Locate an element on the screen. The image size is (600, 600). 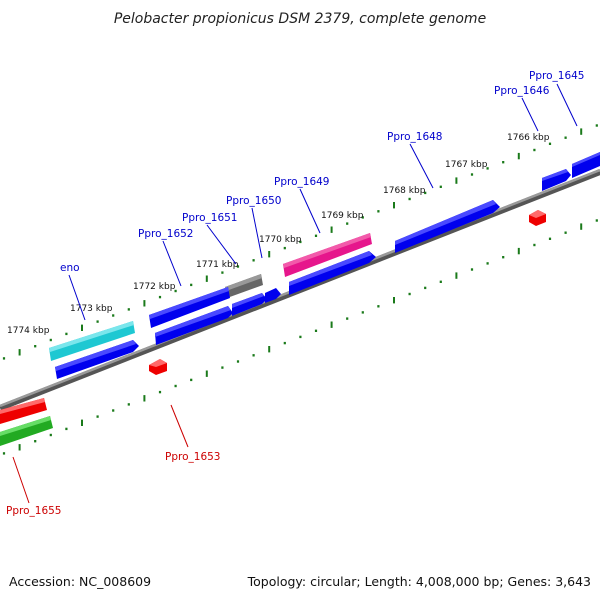
gene-label: Ppro_1646 is located at coordinates (522, 91).